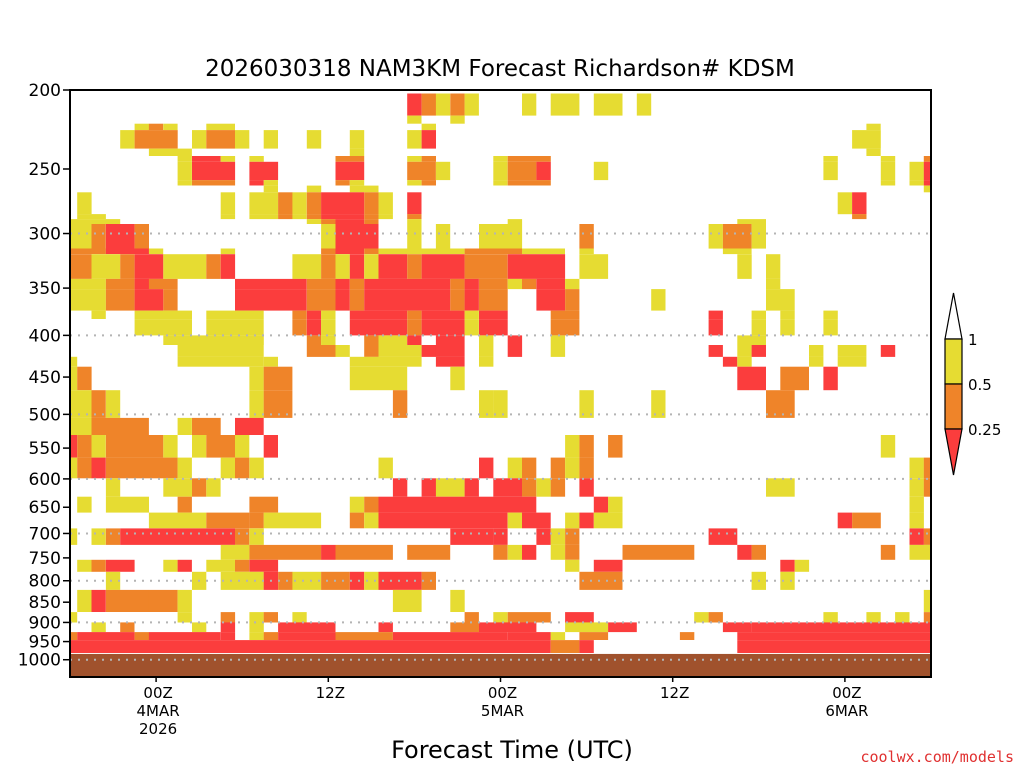  What do you see at coordinates (45, 336) in the screenshot?
I see `y-tick-label: 400` at bounding box center [45, 336].